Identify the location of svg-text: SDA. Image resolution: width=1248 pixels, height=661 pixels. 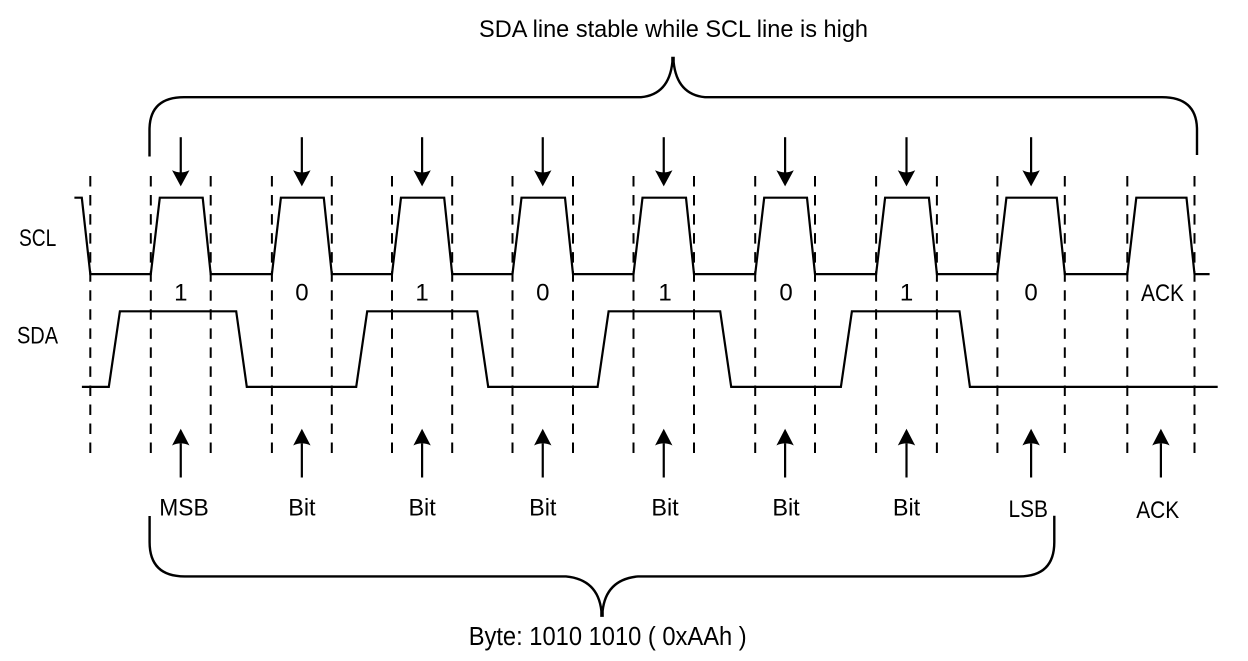
(37, 336).